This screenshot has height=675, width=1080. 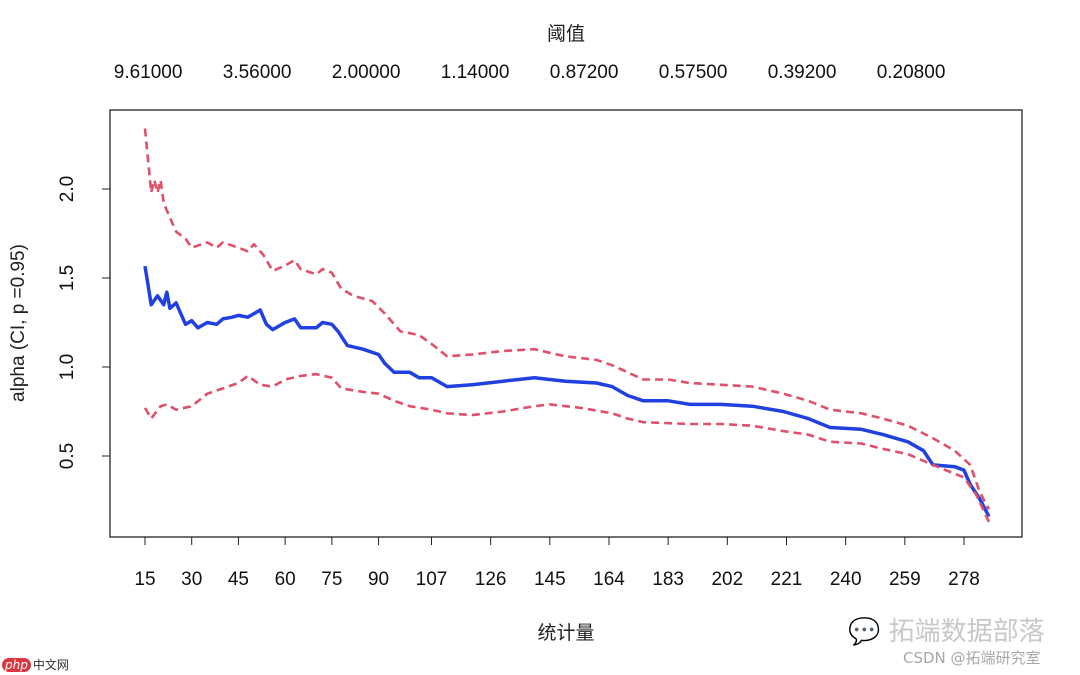 I want to click on x-tick-label: 278, so click(x=964, y=579).